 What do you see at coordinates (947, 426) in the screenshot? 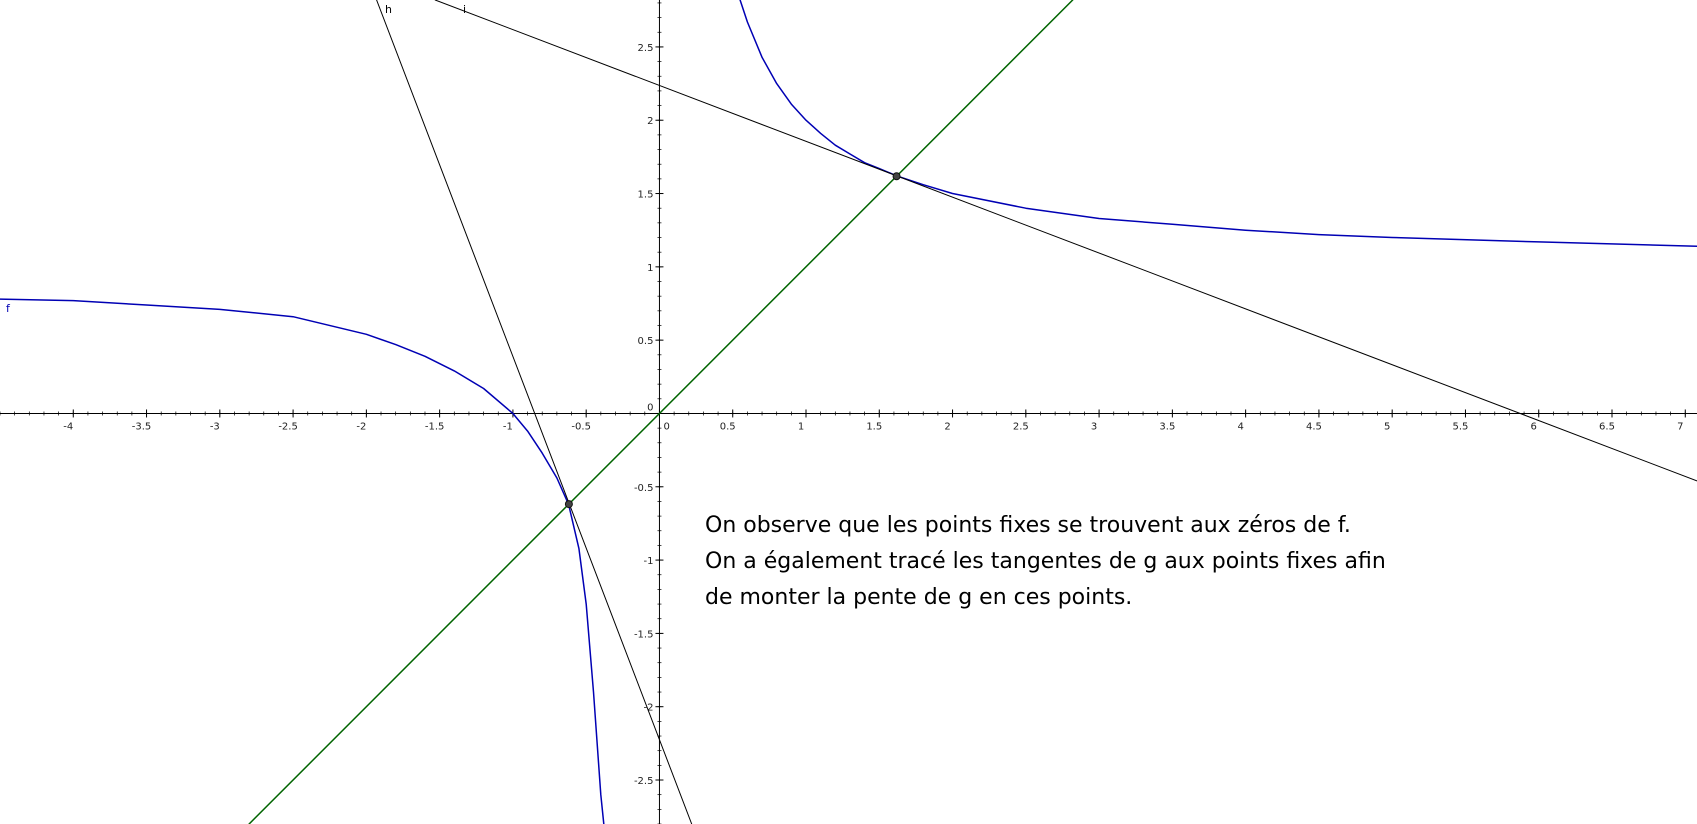
I see `x-tick-label: 2` at bounding box center [947, 426].